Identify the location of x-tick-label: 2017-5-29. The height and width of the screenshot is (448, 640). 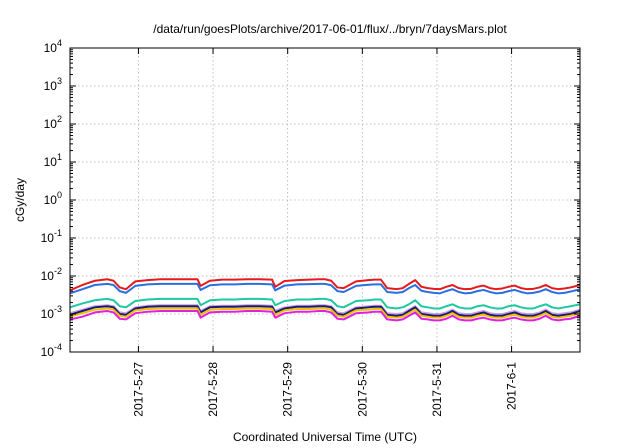
(288, 389).